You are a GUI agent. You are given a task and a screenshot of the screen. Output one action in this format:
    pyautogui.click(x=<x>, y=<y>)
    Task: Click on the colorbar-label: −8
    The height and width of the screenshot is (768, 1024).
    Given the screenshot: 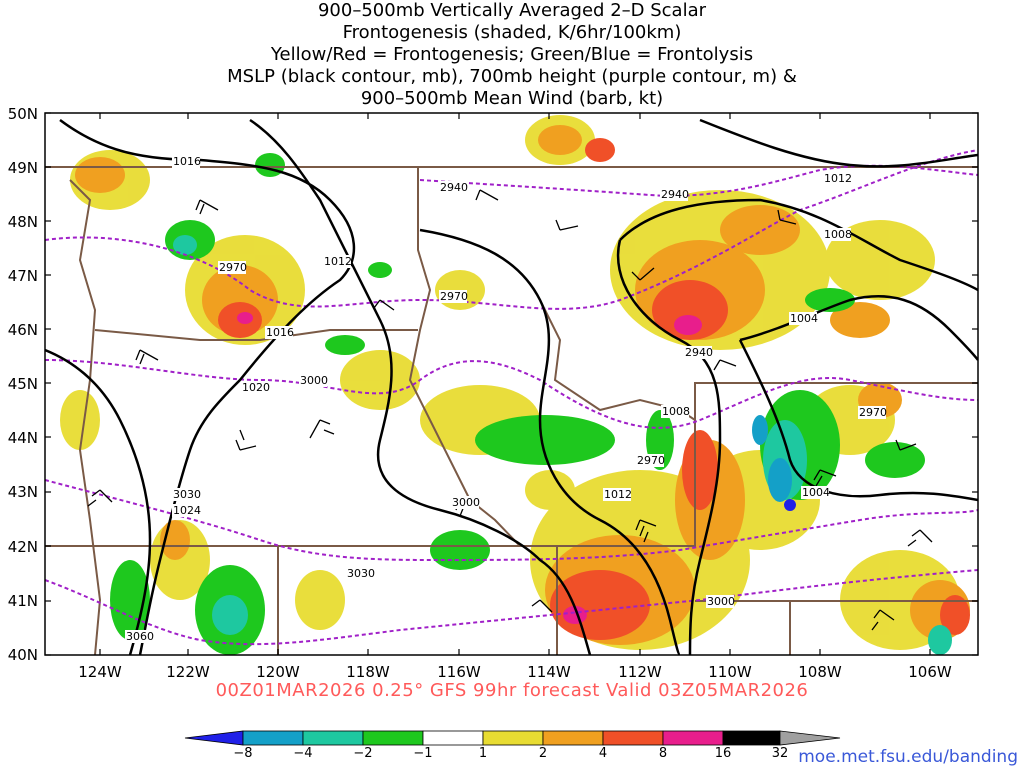 What is the action you would take?
    pyautogui.click(x=243, y=753)
    